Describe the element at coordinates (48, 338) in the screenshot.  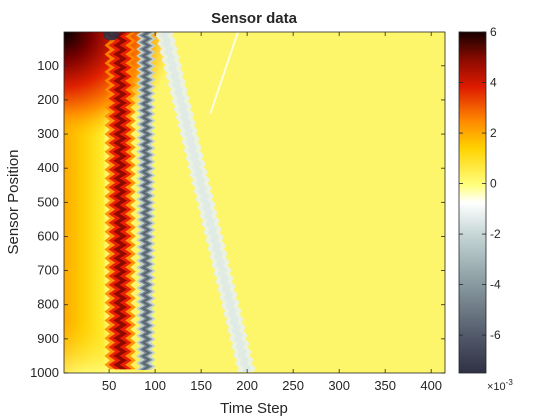
I see `y-tick-label: 900` at that location.